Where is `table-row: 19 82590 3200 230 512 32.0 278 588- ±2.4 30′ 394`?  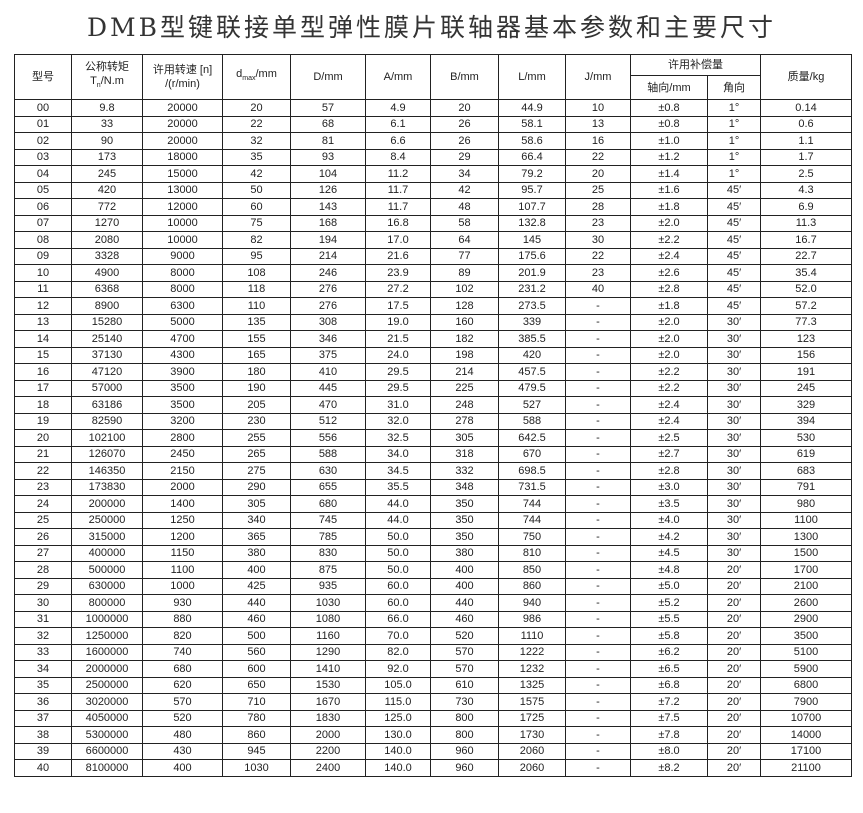 table-row: 19 82590 3200 230 512 32.0 278 588- ±2.4 30′ 394 is located at coordinates (433, 421).